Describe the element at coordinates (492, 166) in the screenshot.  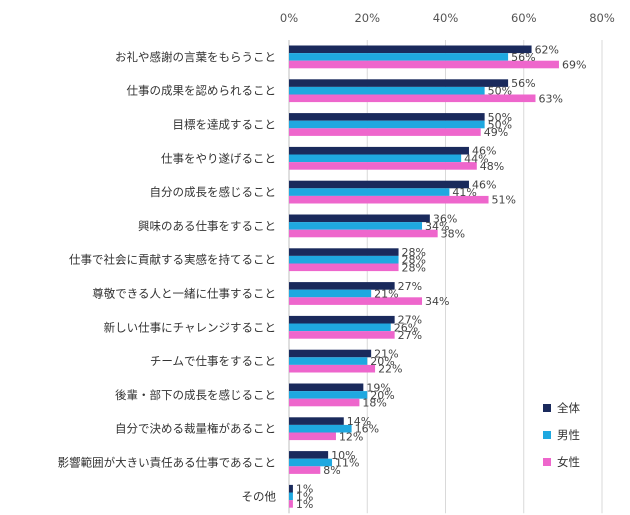
I see `data-label: 48%` at that location.